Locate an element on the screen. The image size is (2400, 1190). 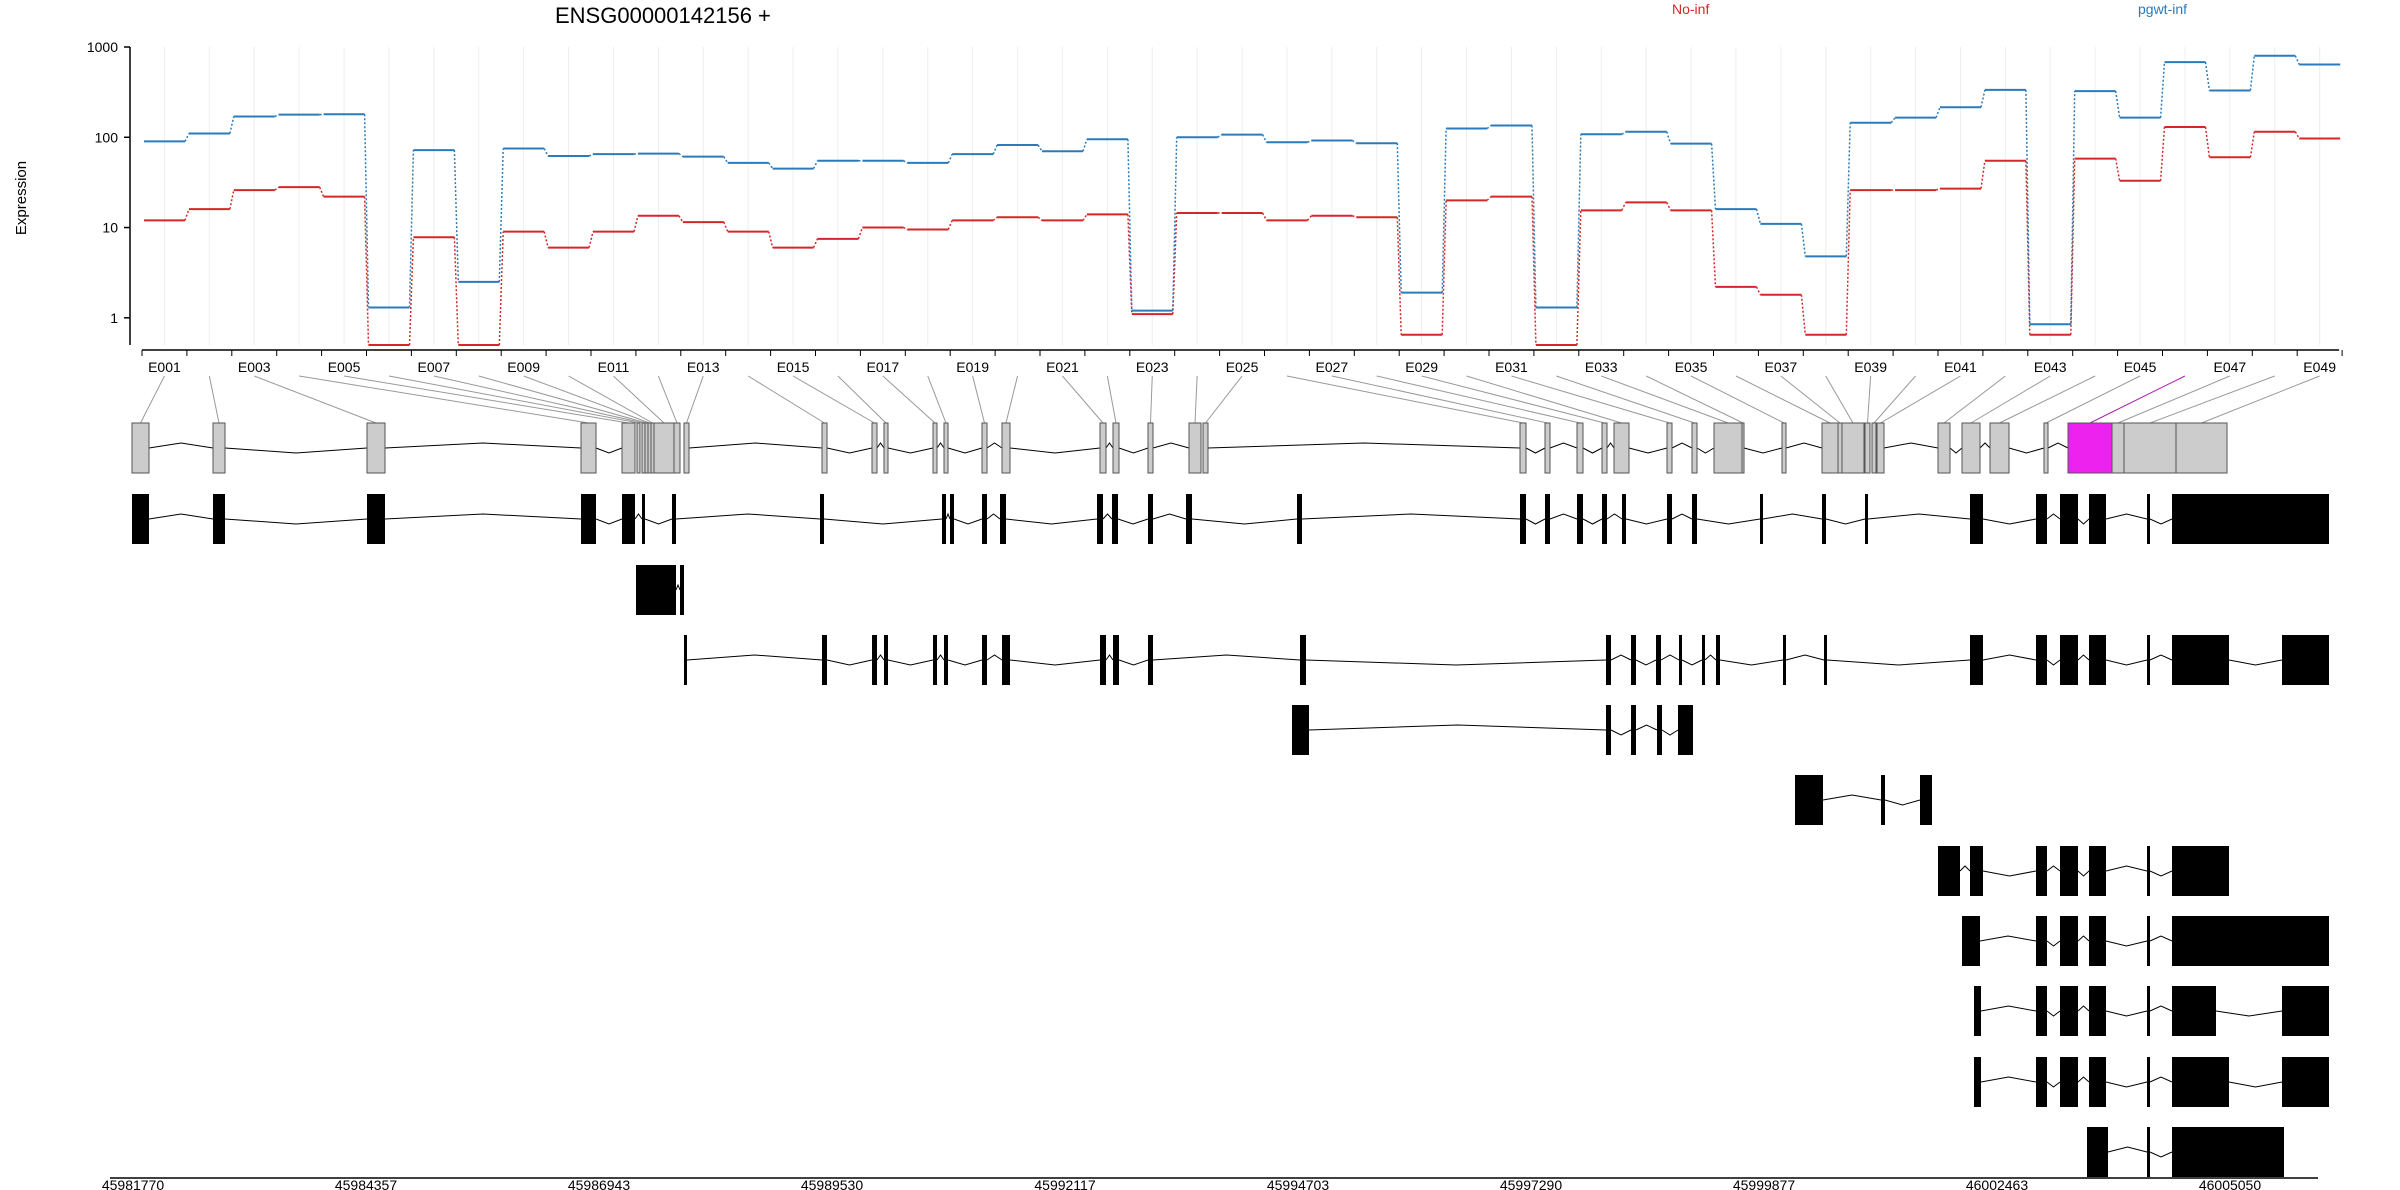
exon-tick-label: E049 is located at coordinates (2319, 367).